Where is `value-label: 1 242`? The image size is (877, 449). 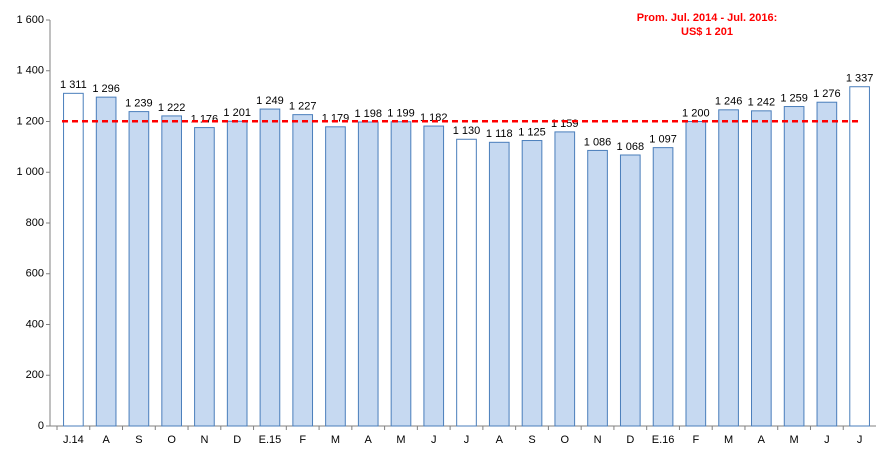
value-label: 1 242 is located at coordinates (762, 103).